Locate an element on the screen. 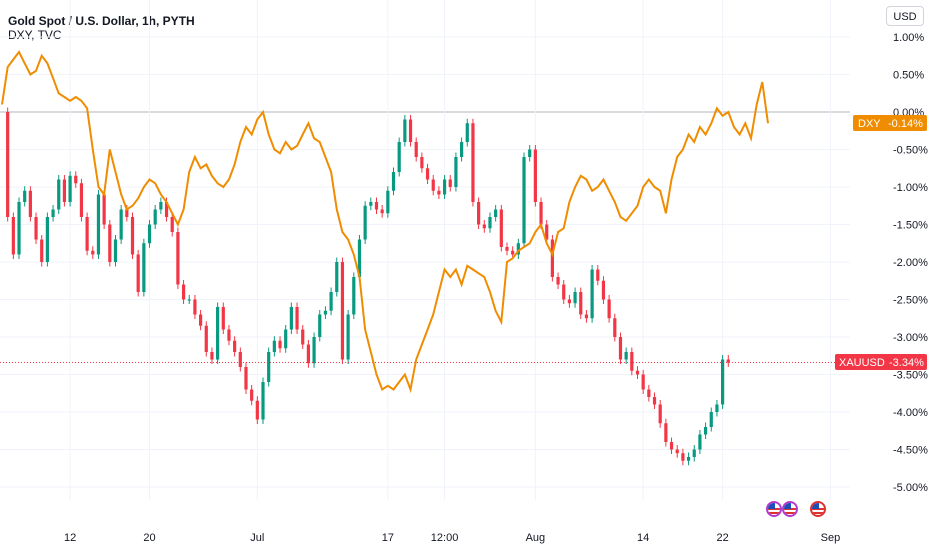 The image size is (932, 550). dxy-badge-label: DXY is located at coordinates (869, 124).